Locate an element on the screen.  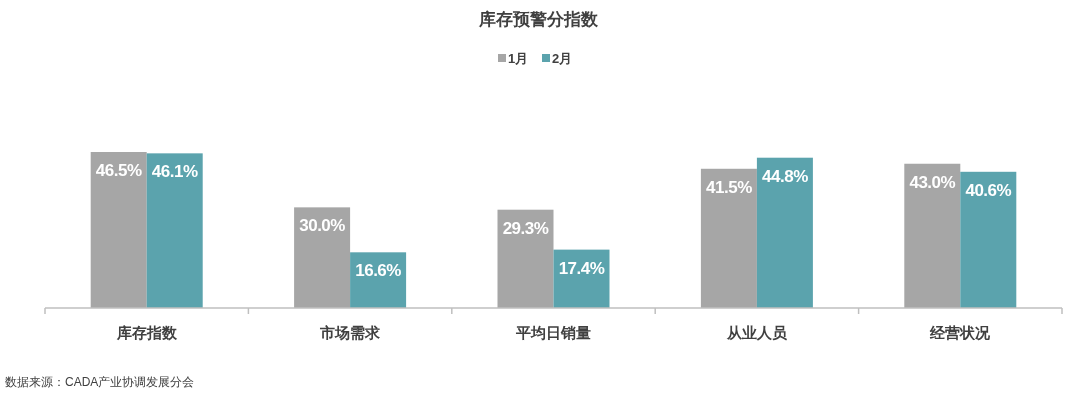
data-label: 46.5% is located at coordinates (118, 170).